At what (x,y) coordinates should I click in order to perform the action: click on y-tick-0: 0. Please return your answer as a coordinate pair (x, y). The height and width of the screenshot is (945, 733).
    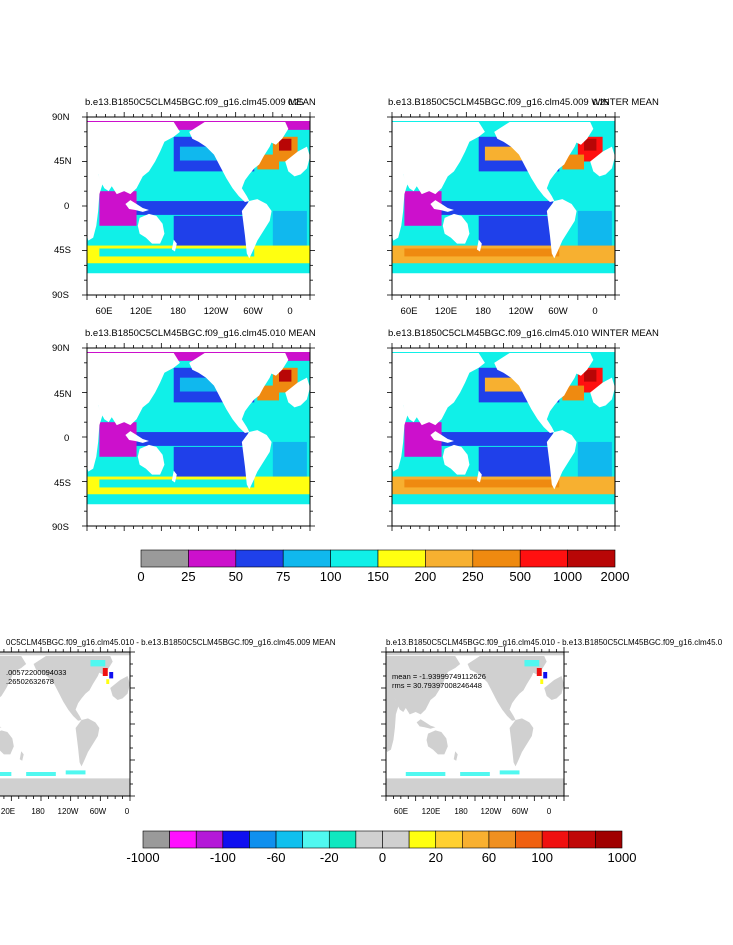
    Looking at the image, I should click on (66, 438).